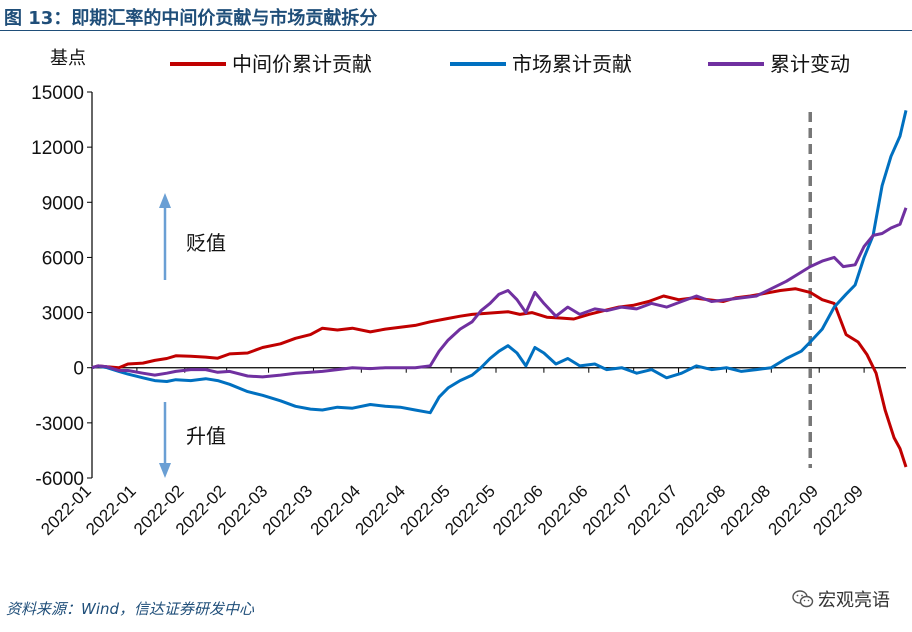 This screenshot has height=632, width=912. Describe the element at coordinates (59, 424) in the screenshot. I see `y-tick-label: -3000` at that location.